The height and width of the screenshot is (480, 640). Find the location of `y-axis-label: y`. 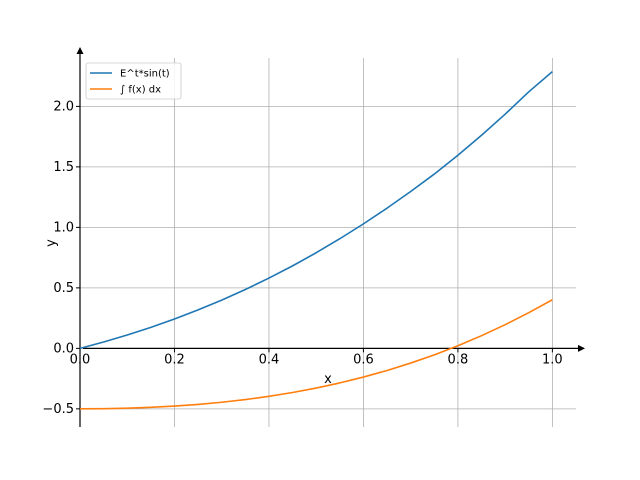

y-axis-label: y is located at coordinates (51, 243).